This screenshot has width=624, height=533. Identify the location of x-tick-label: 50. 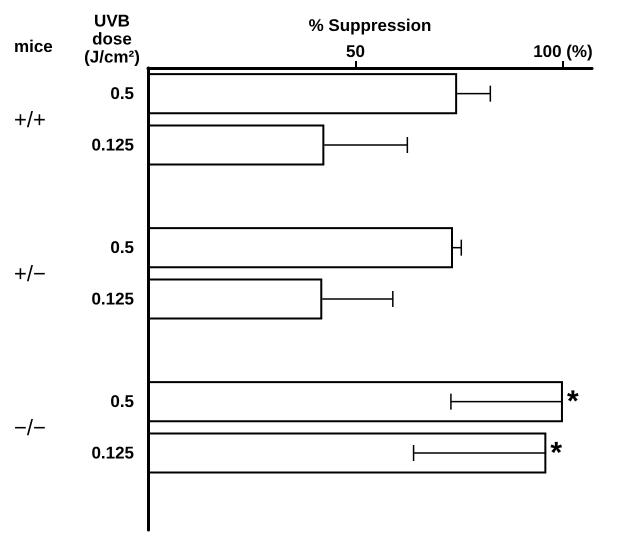
(355, 51).